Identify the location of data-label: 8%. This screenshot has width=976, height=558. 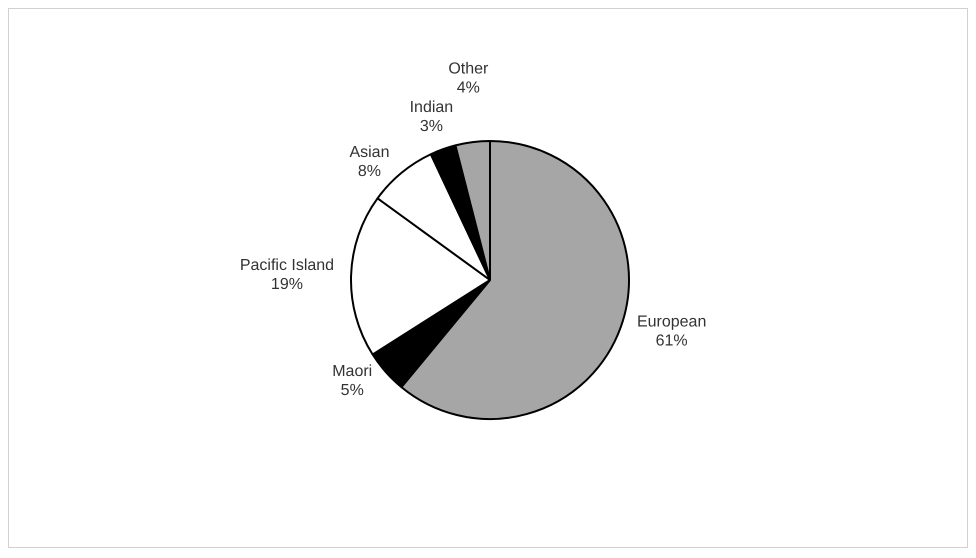
(370, 171).